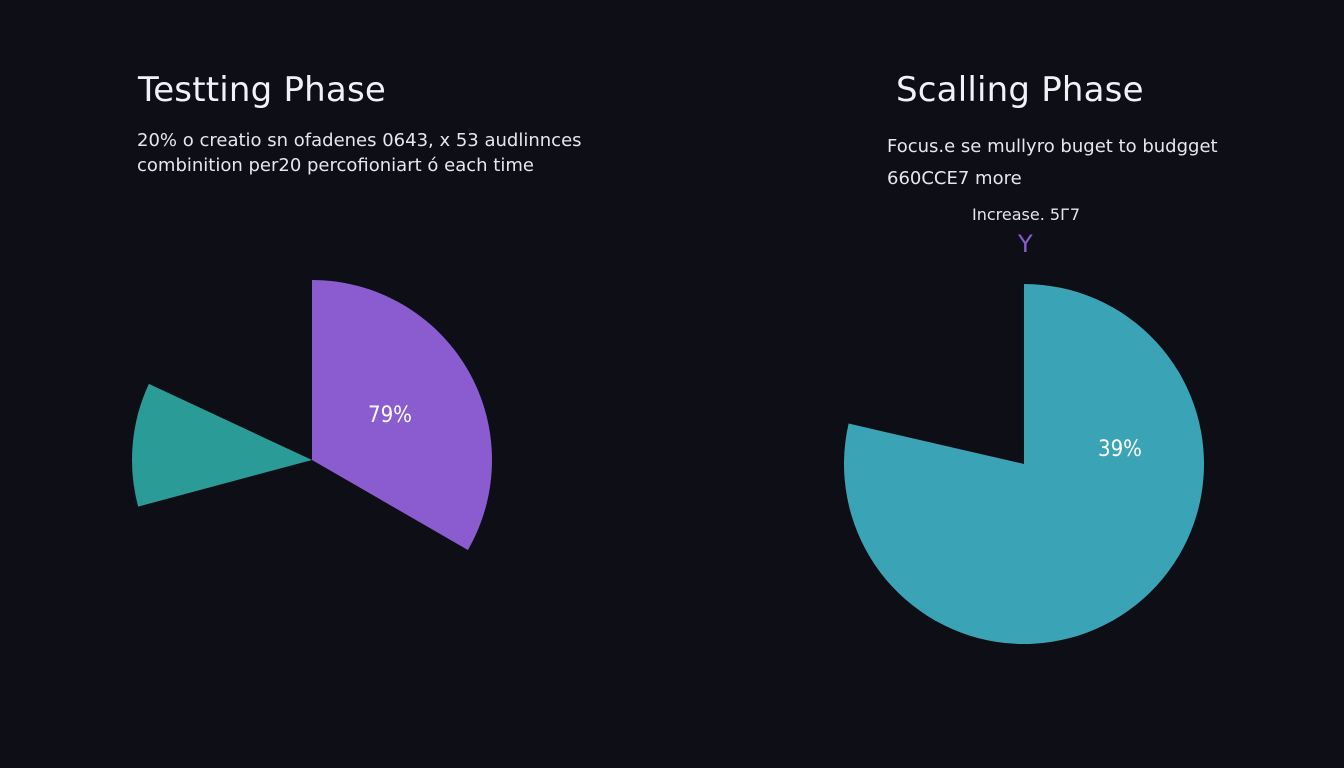 Image resolution: width=1344 pixels, height=768 pixels. I want to click on testing-pie-chart: 79%, so click(312, 415).